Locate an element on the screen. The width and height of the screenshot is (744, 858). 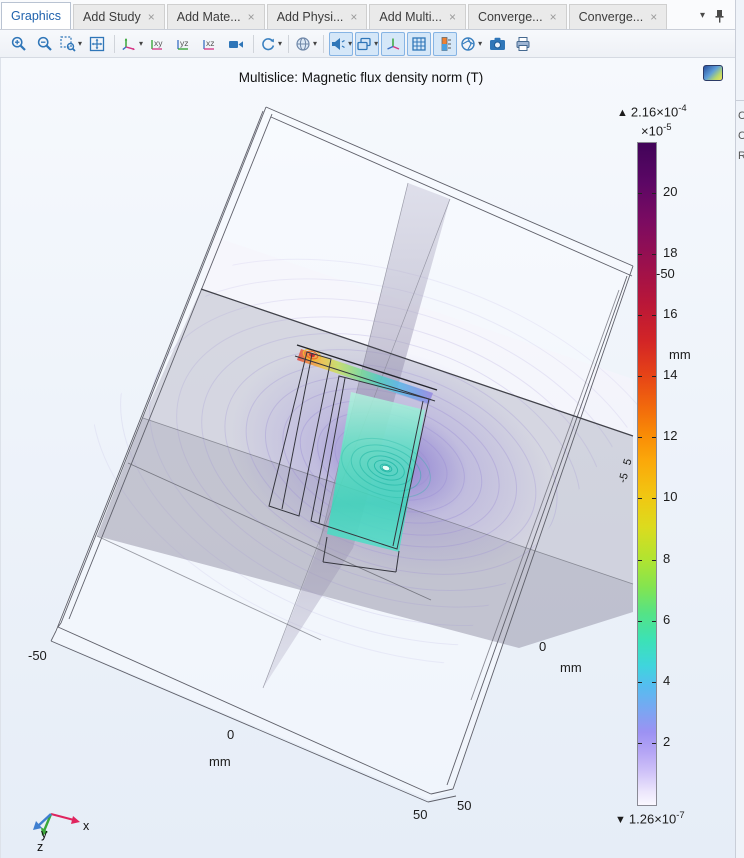
svg-text: xz is located at coordinates (210, 43).